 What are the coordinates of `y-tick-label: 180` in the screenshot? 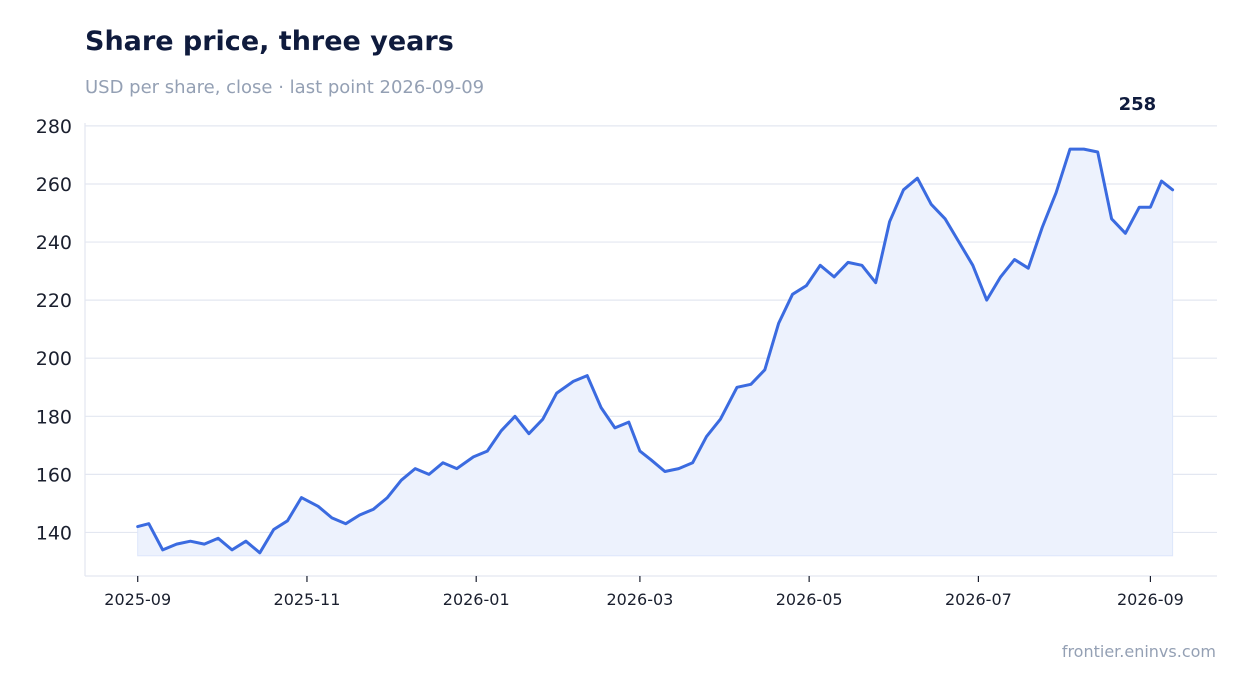 It's located at (54, 417).